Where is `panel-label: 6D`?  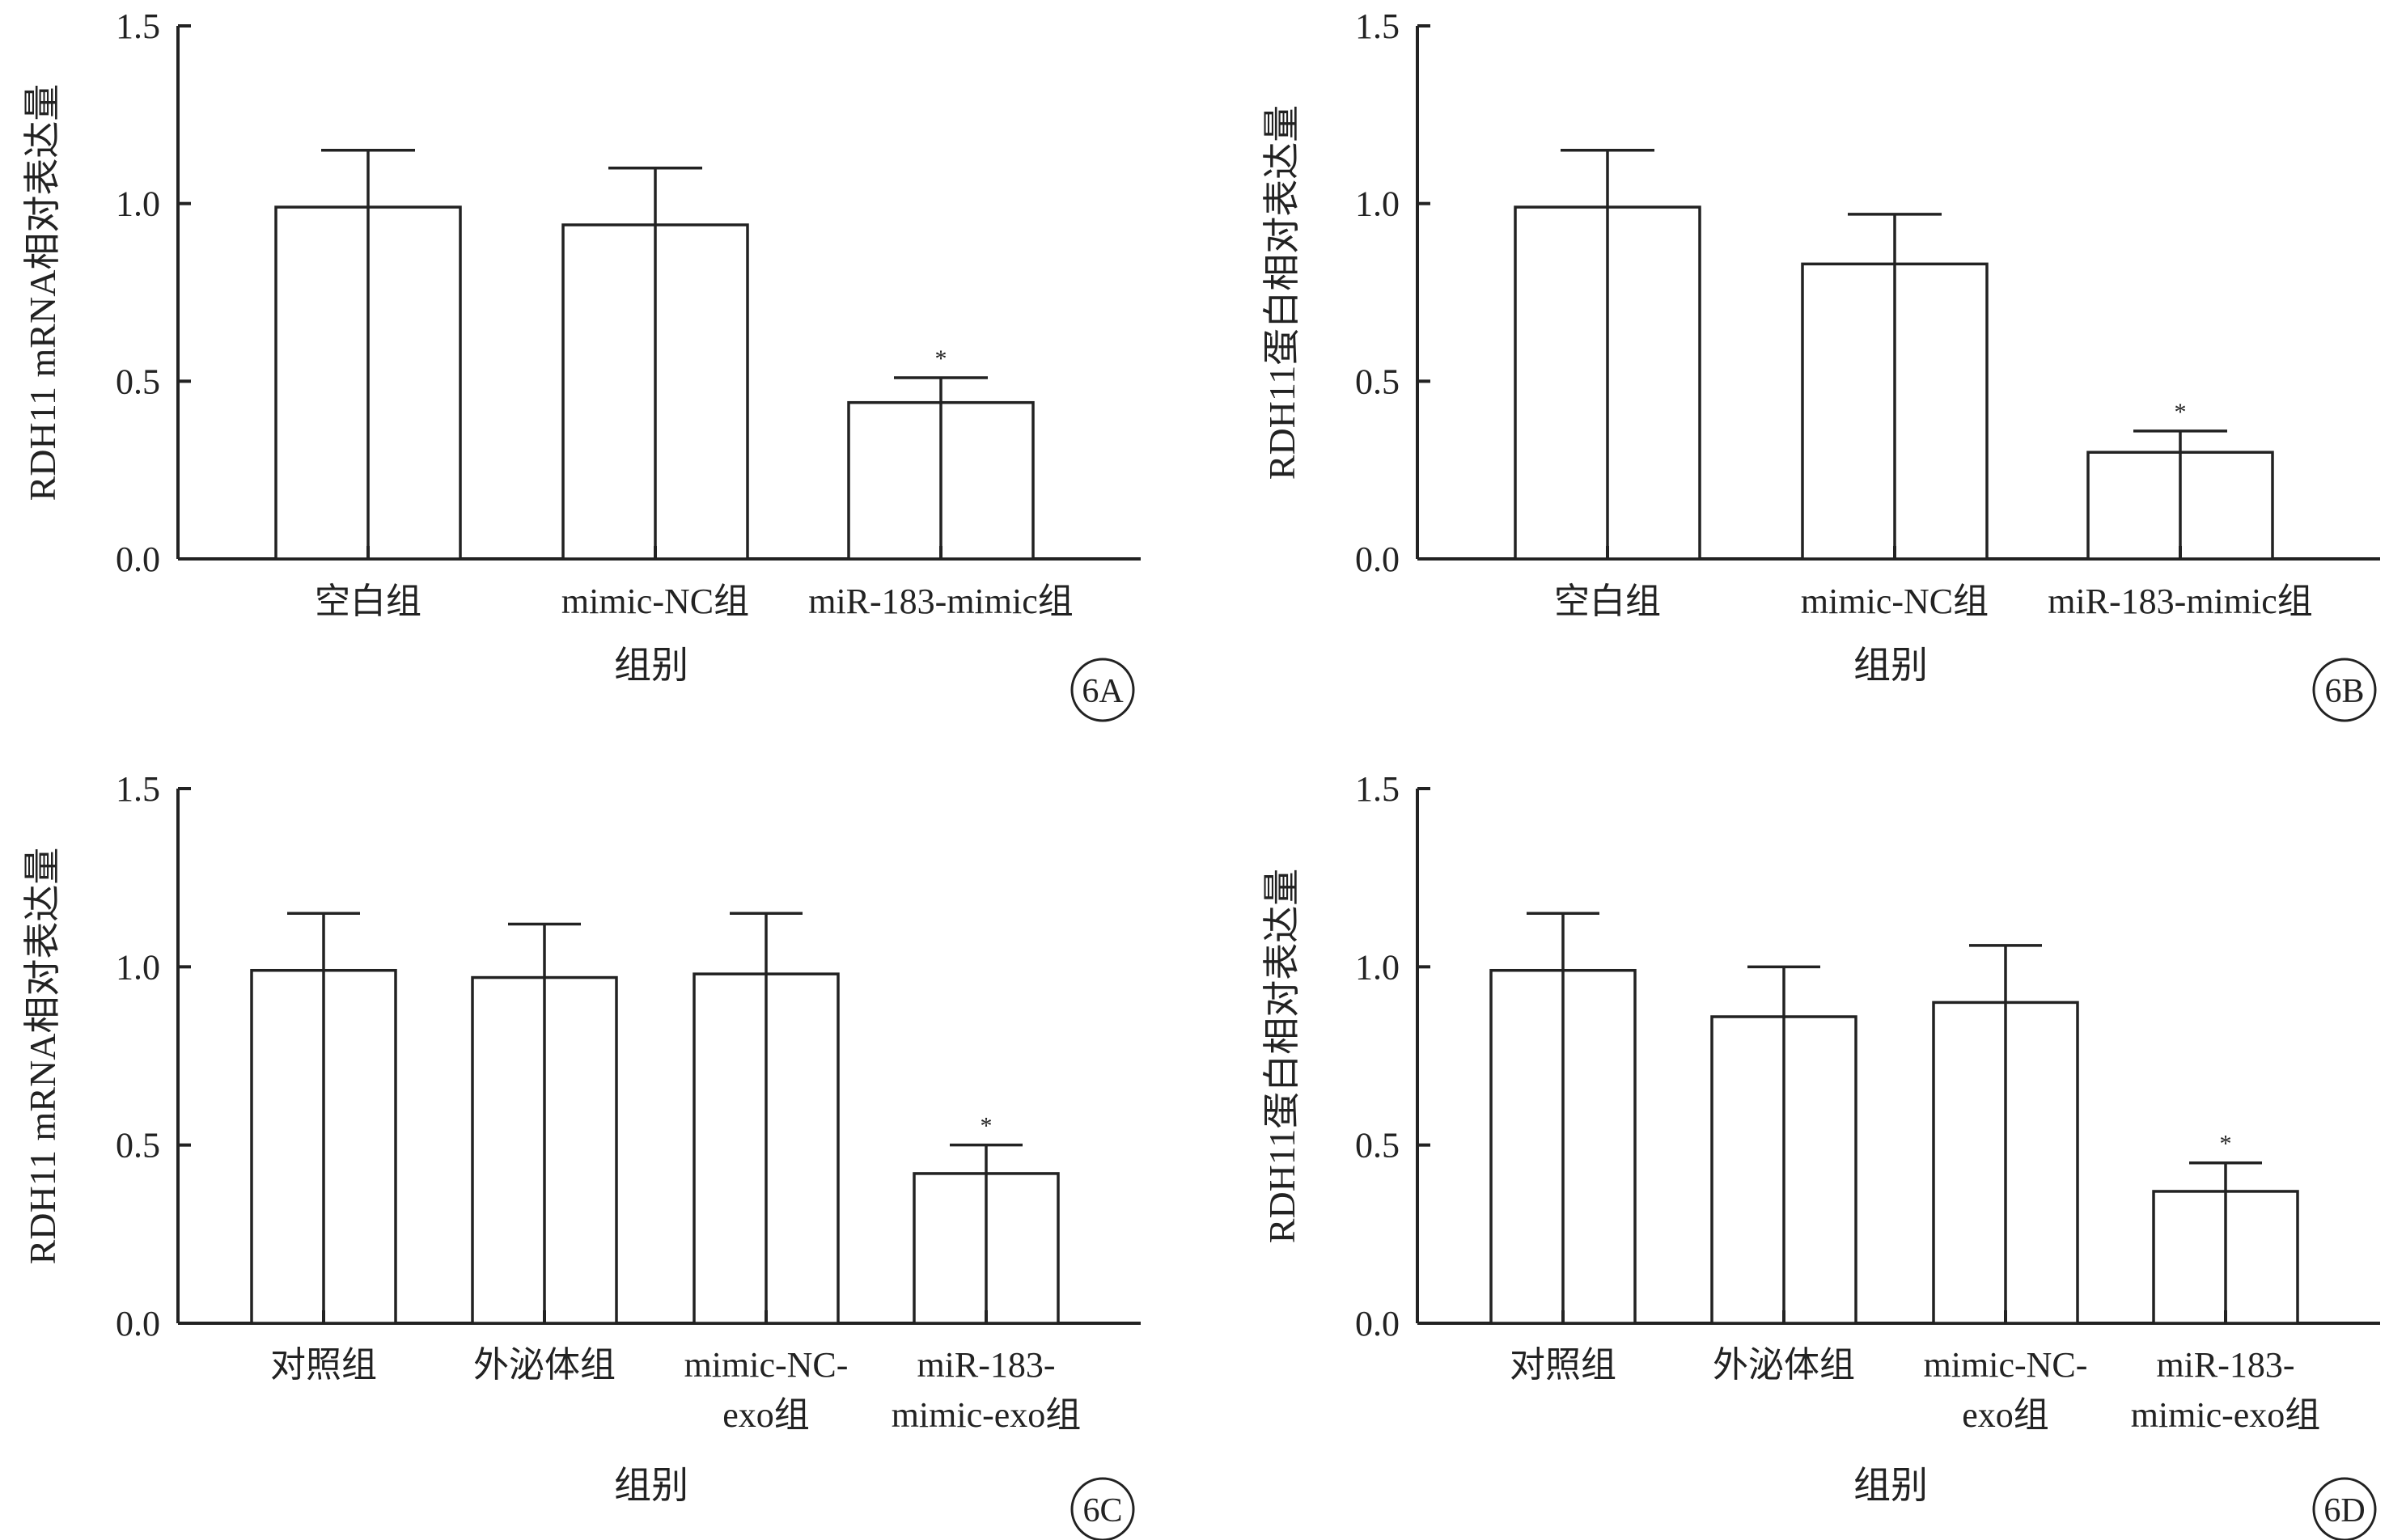 panel-label: 6D is located at coordinates (2344, 1510).